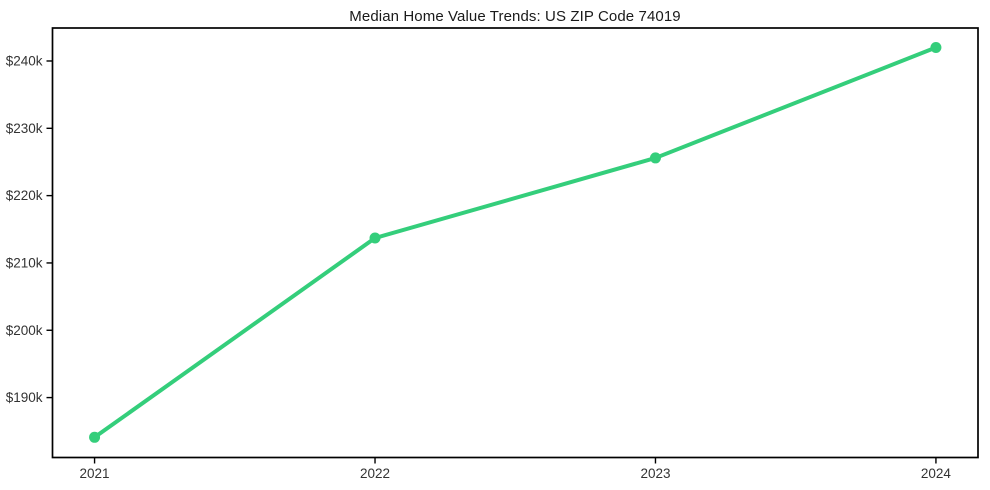 The height and width of the screenshot is (490, 990). I want to click on y-tick-label: $190k, so click(24, 397).